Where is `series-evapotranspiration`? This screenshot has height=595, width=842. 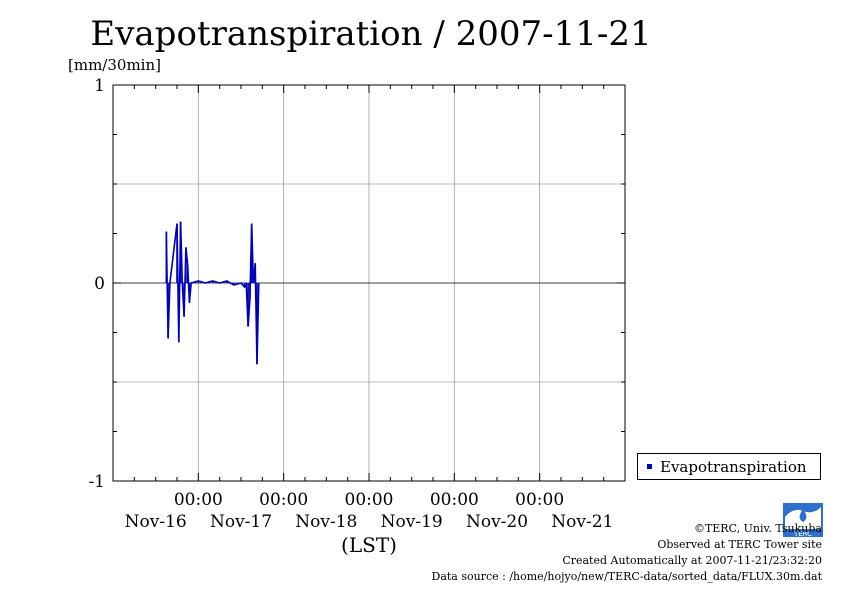
series-evapotranspiration is located at coordinates (212, 293).